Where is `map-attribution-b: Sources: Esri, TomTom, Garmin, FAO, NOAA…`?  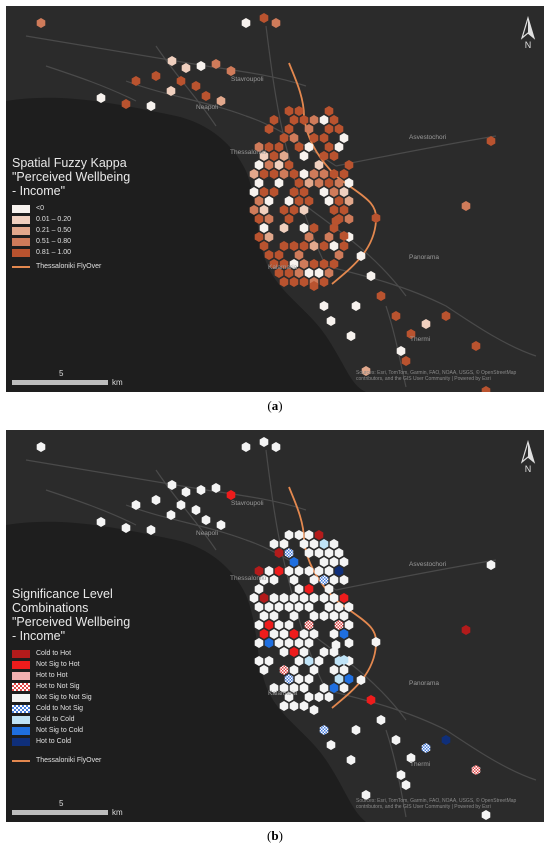 map-attribution-b: Sources: Esri, TomTom, Garmin, FAO, NOAA… is located at coordinates (436, 804).